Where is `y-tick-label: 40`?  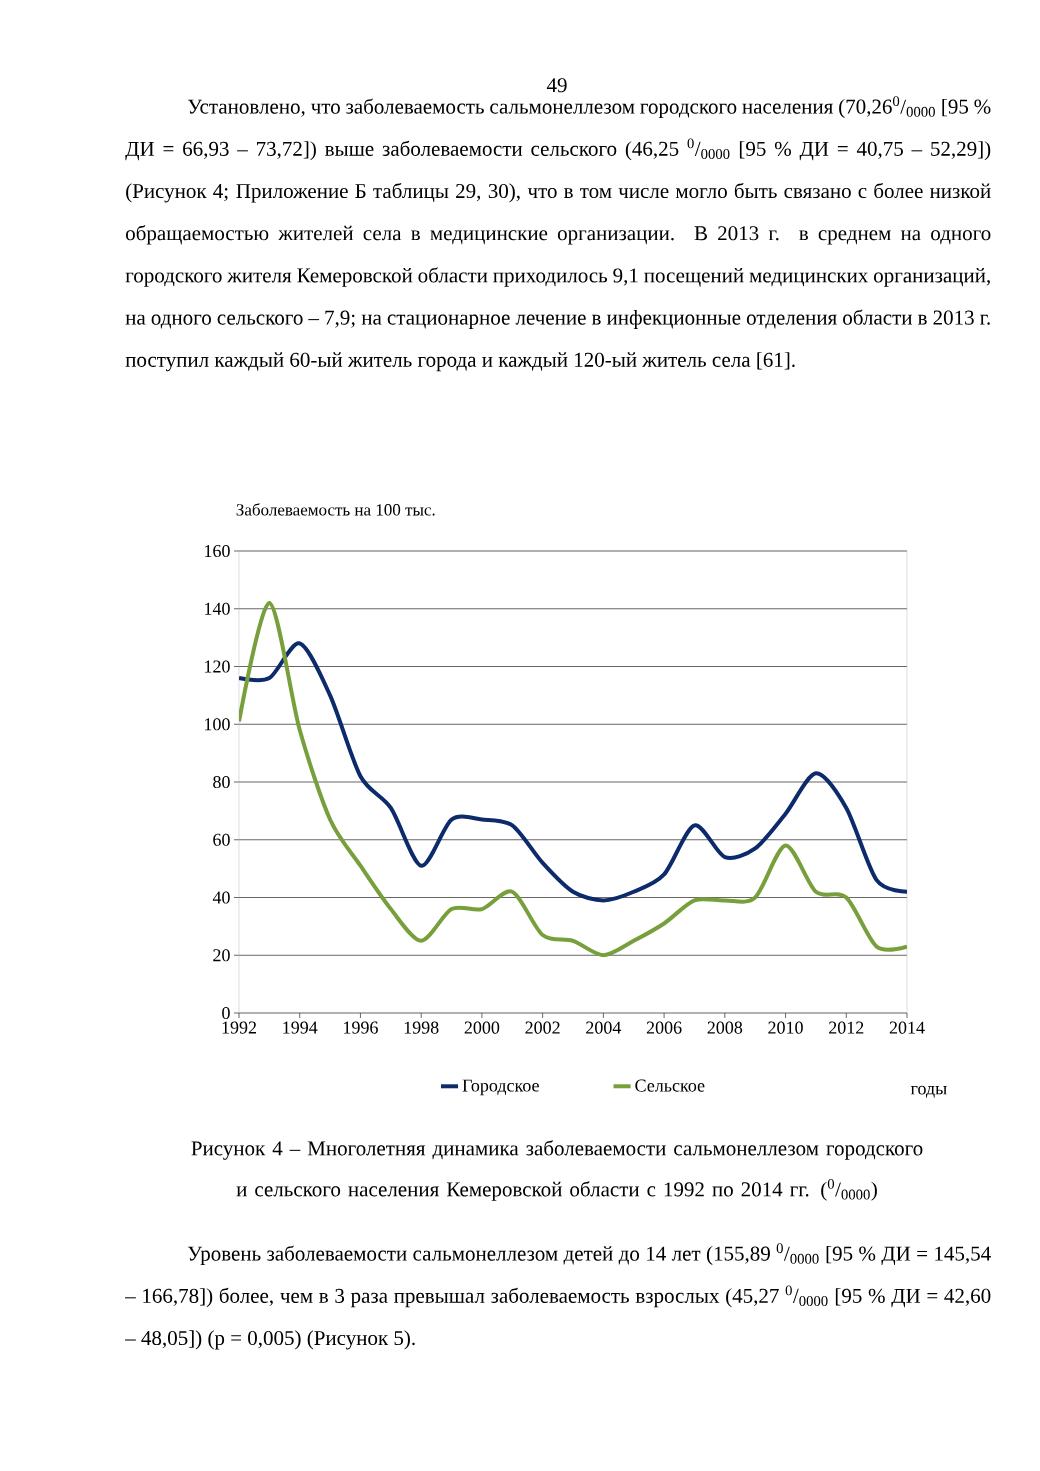
y-tick-label: 40 is located at coordinates (221, 897).